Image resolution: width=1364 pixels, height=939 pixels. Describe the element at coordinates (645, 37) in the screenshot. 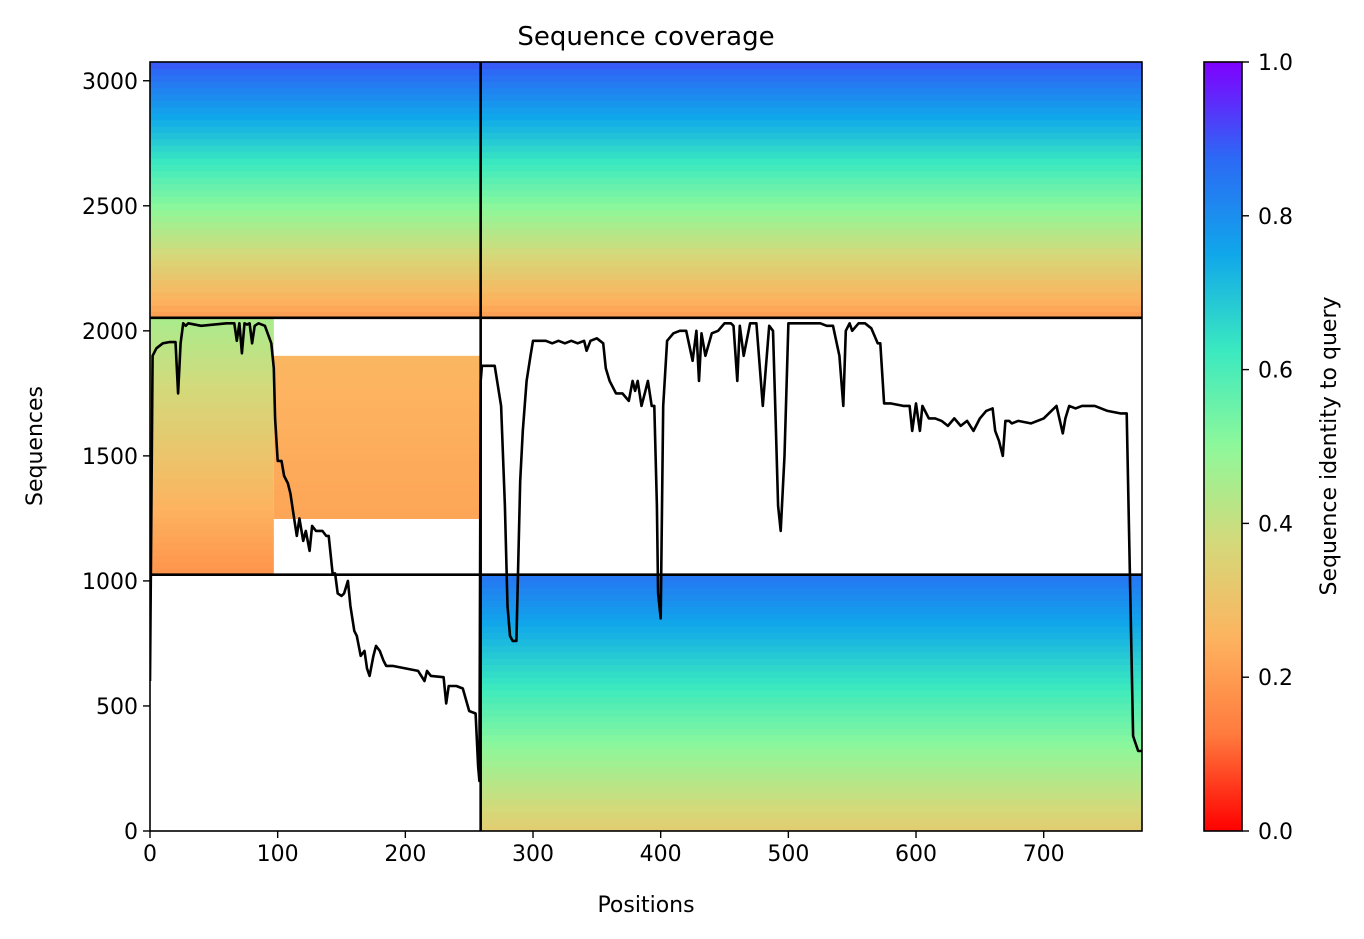

I see `chart-title: Sequence coverage` at that location.